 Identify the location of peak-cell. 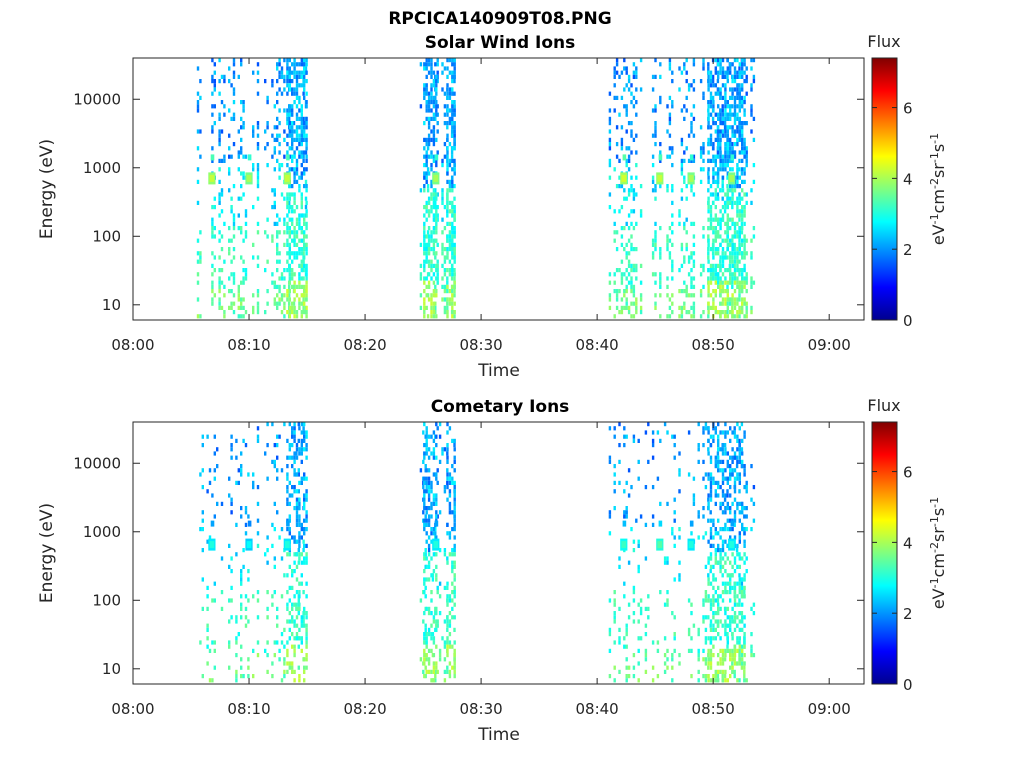
(436, 523).